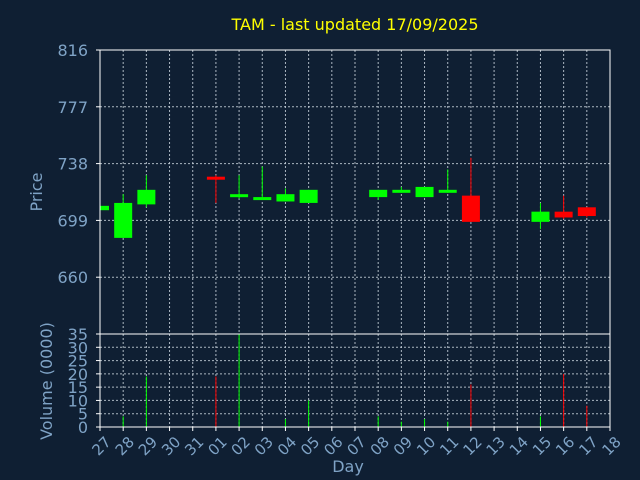  What do you see at coordinates (83, 427) in the screenshot?
I see `volume-tick-label: 0` at bounding box center [83, 427].